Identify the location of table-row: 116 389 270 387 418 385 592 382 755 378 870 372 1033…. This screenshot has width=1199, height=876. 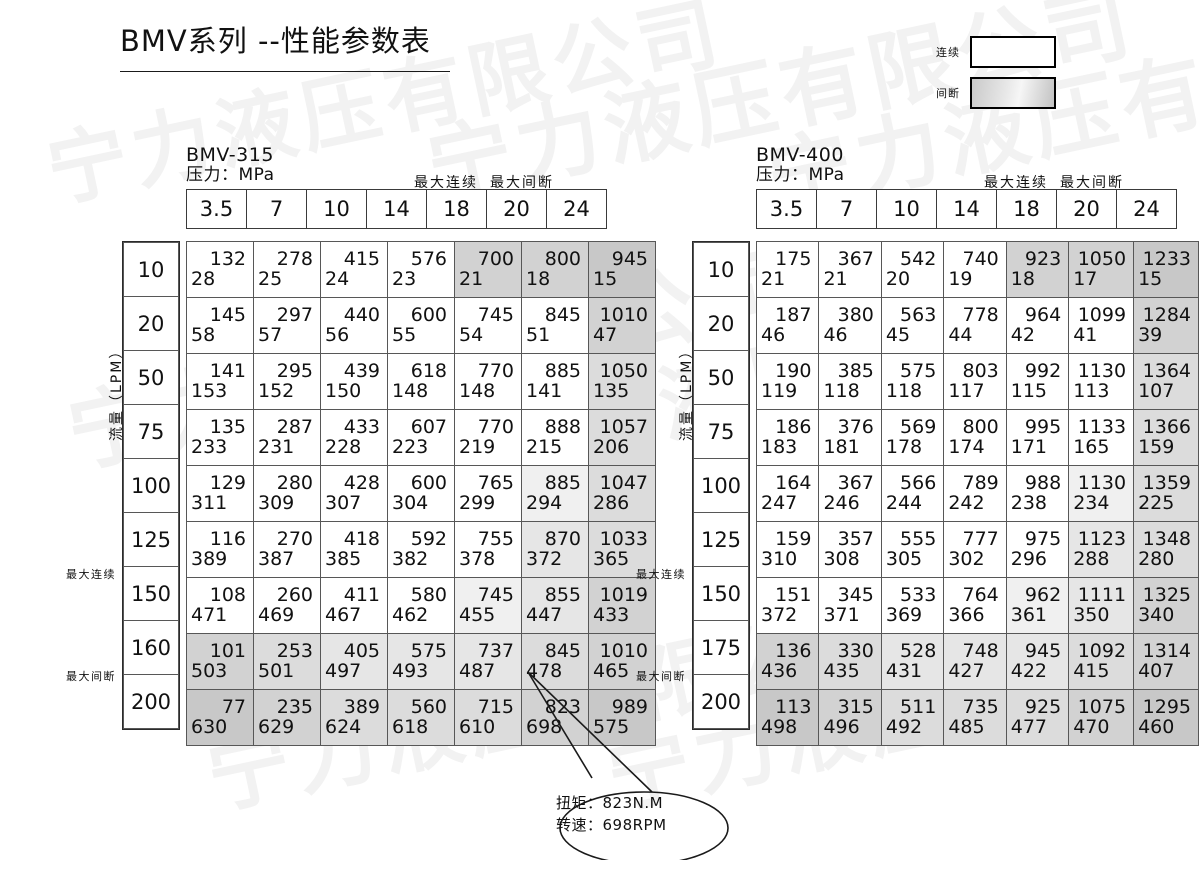
(421, 550).